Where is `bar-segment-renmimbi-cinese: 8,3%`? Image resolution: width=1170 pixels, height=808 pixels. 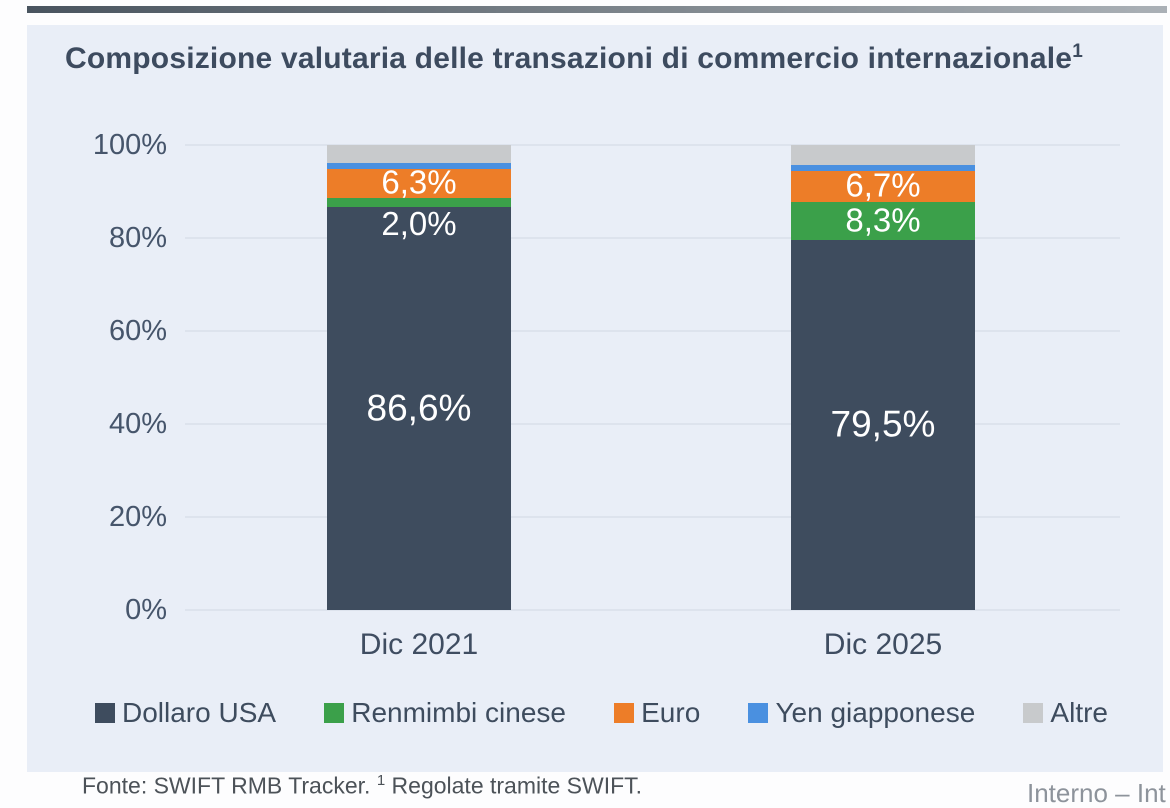
bar-segment-renmimbi-cinese: 8,3% is located at coordinates (883, 221).